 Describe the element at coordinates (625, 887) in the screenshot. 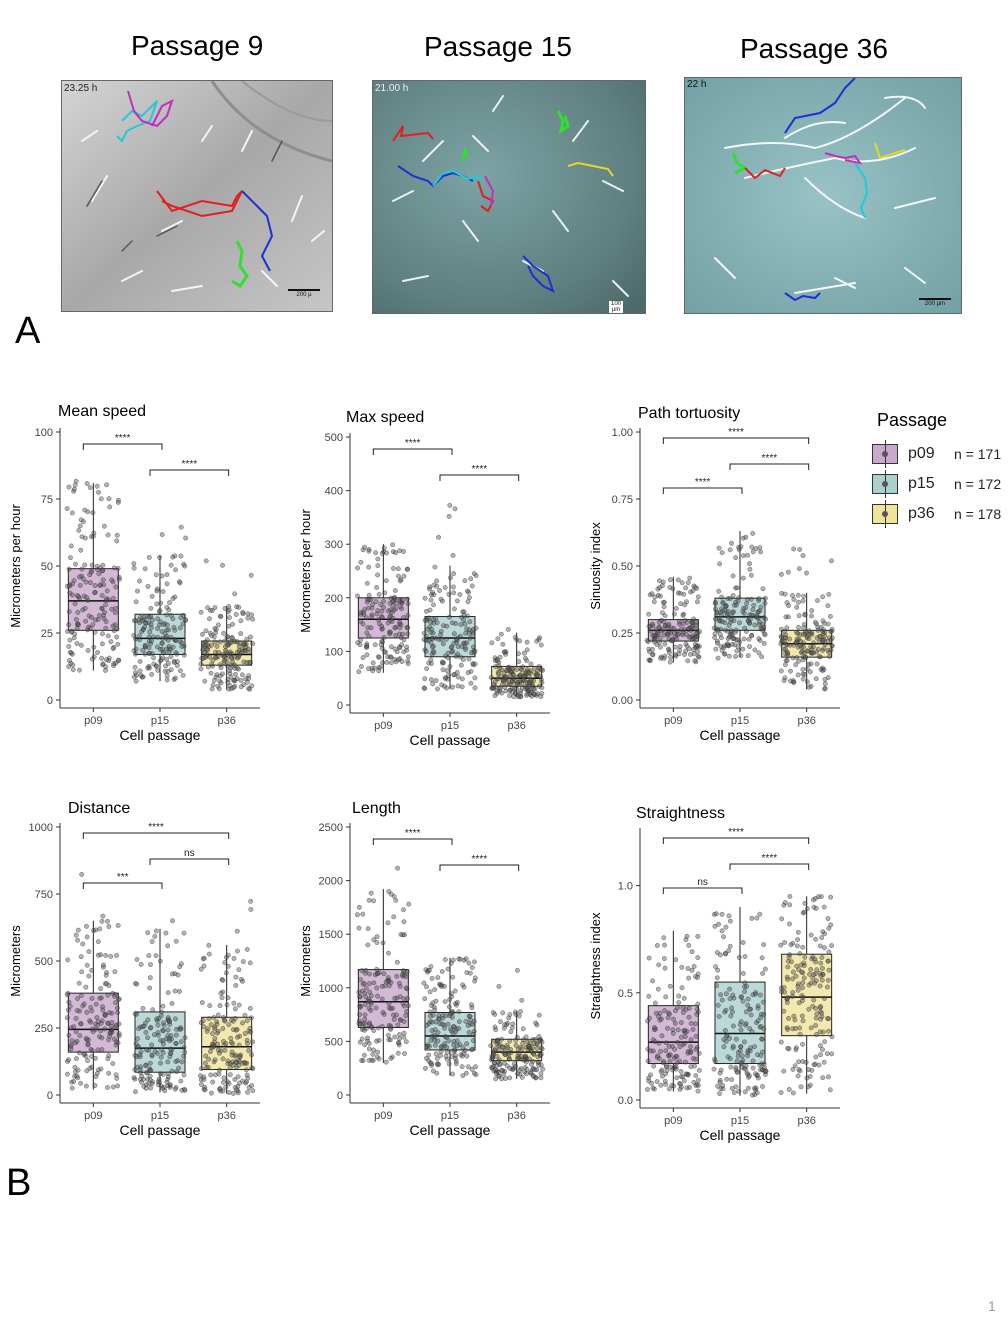

I see `y-tick-label: 1.0` at that location.